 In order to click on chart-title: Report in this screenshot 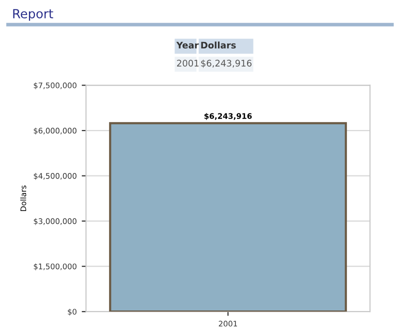, I will do `click(33, 15)`.